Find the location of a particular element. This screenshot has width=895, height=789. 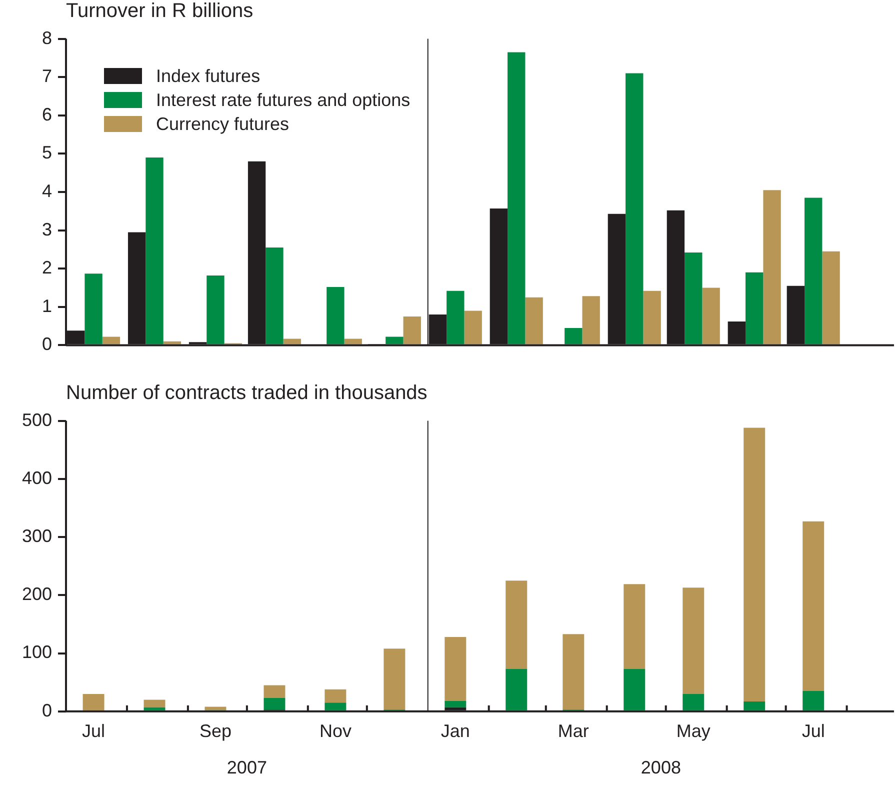

y-tick-label: 1 is located at coordinates (47, 306).